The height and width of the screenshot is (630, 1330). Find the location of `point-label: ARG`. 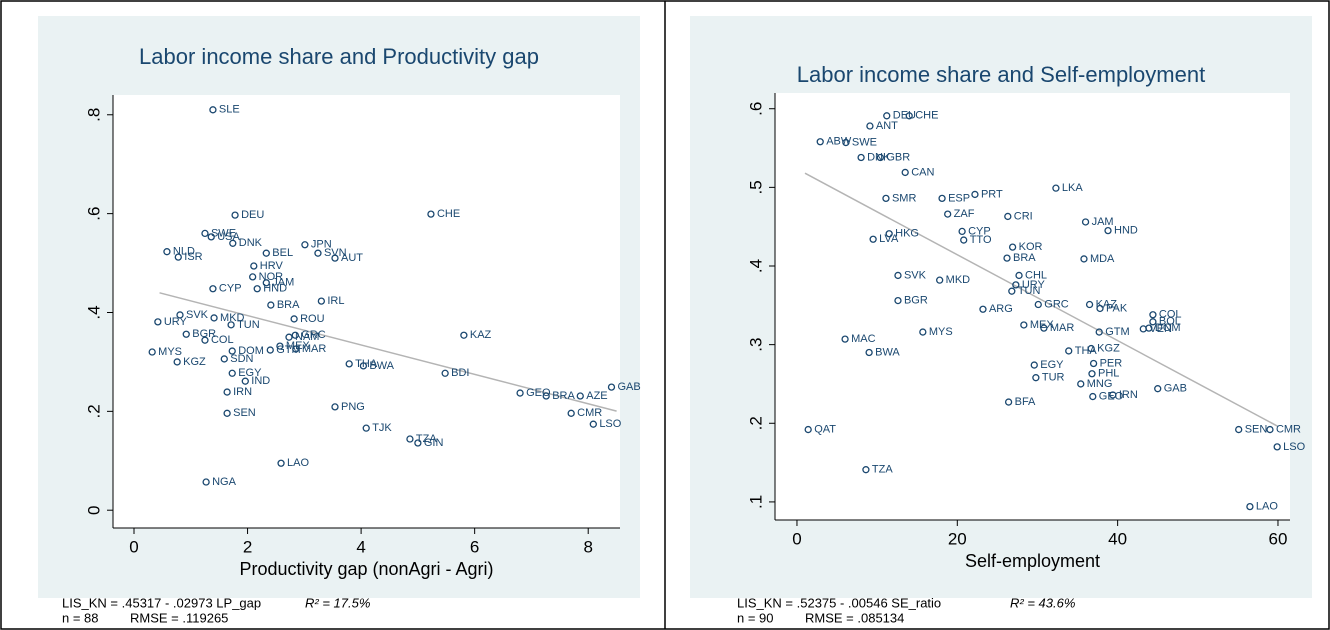

point-label: ARG is located at coordinates (1001, 309).